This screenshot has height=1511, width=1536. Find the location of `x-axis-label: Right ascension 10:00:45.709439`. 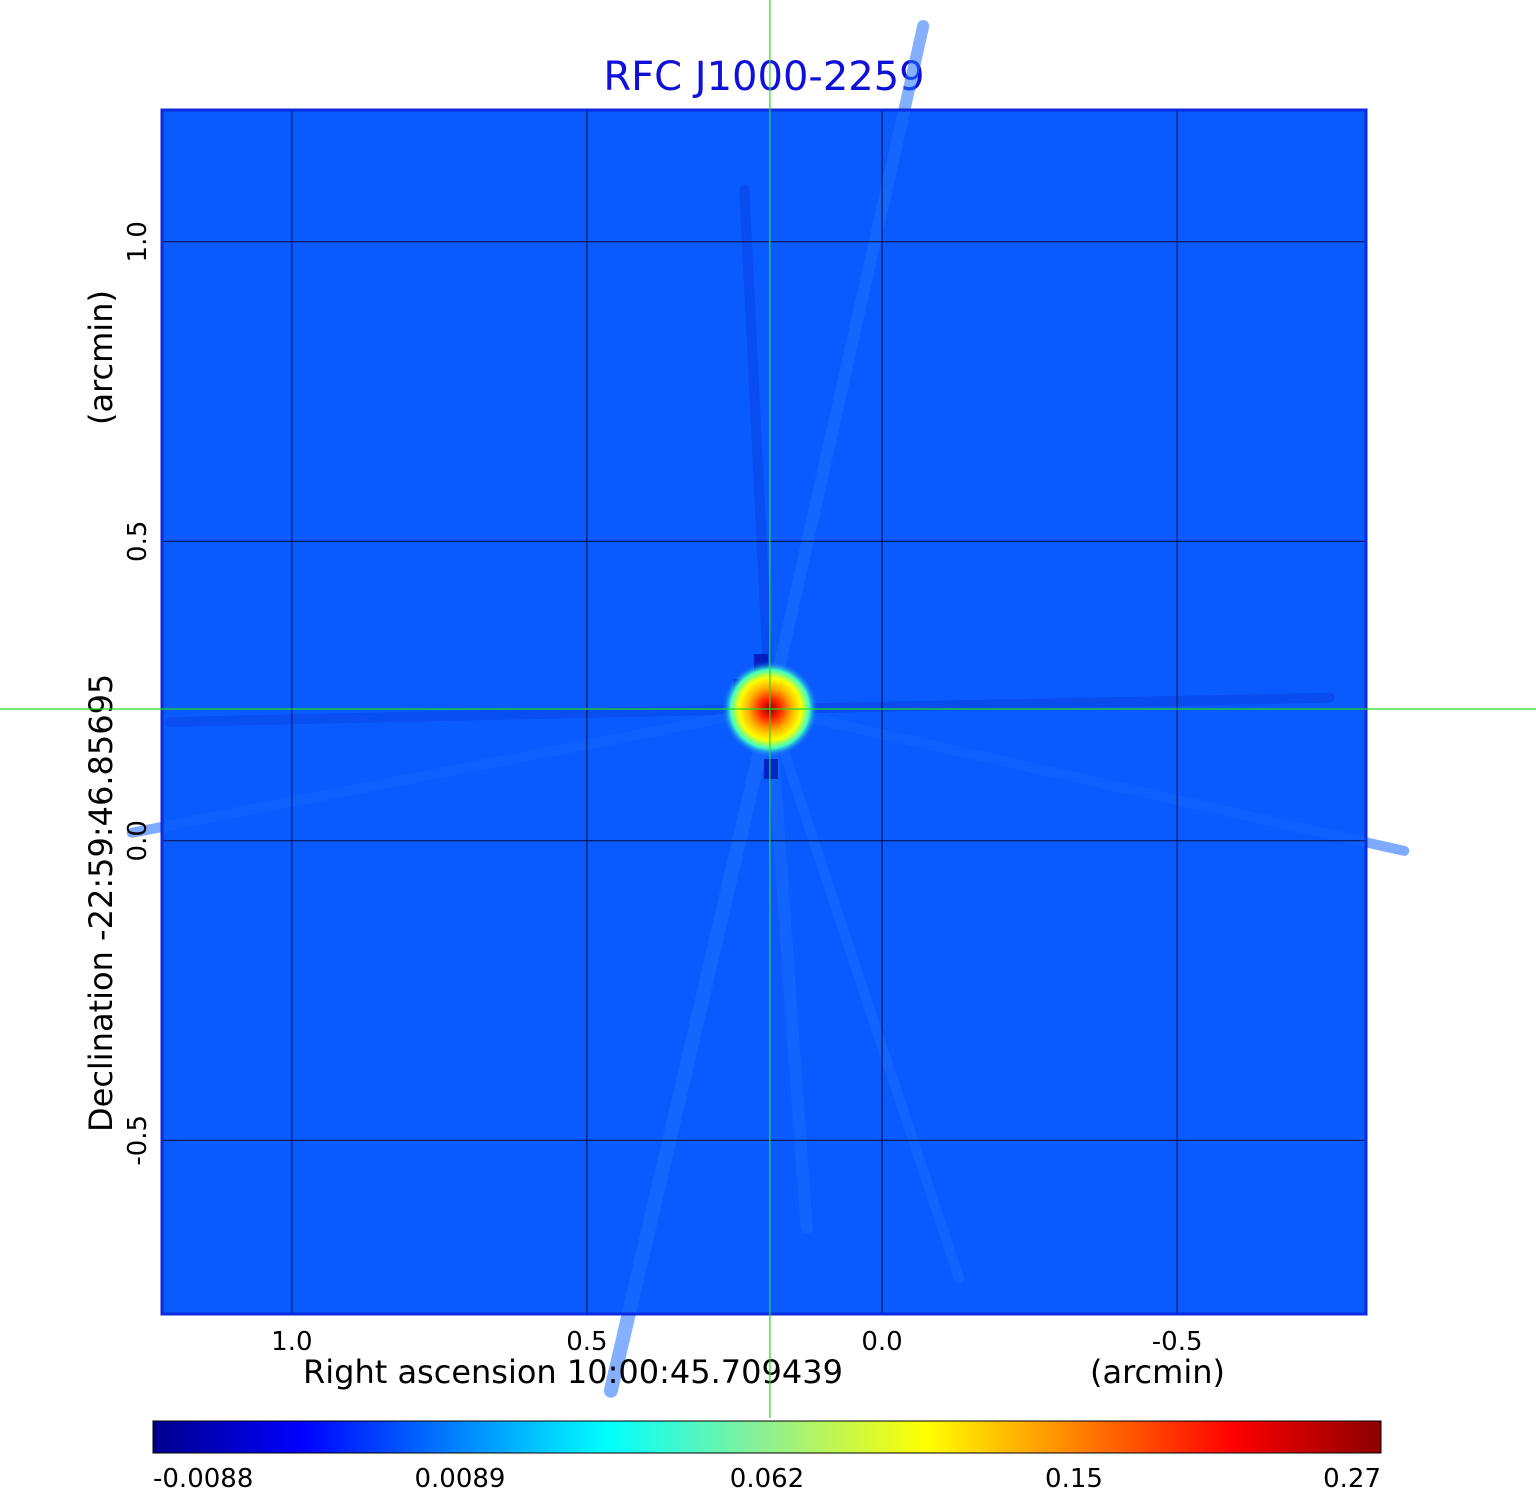

x-axis-label: Right ascension 10:00:45.709439 is located at coordinates (573, 1372).